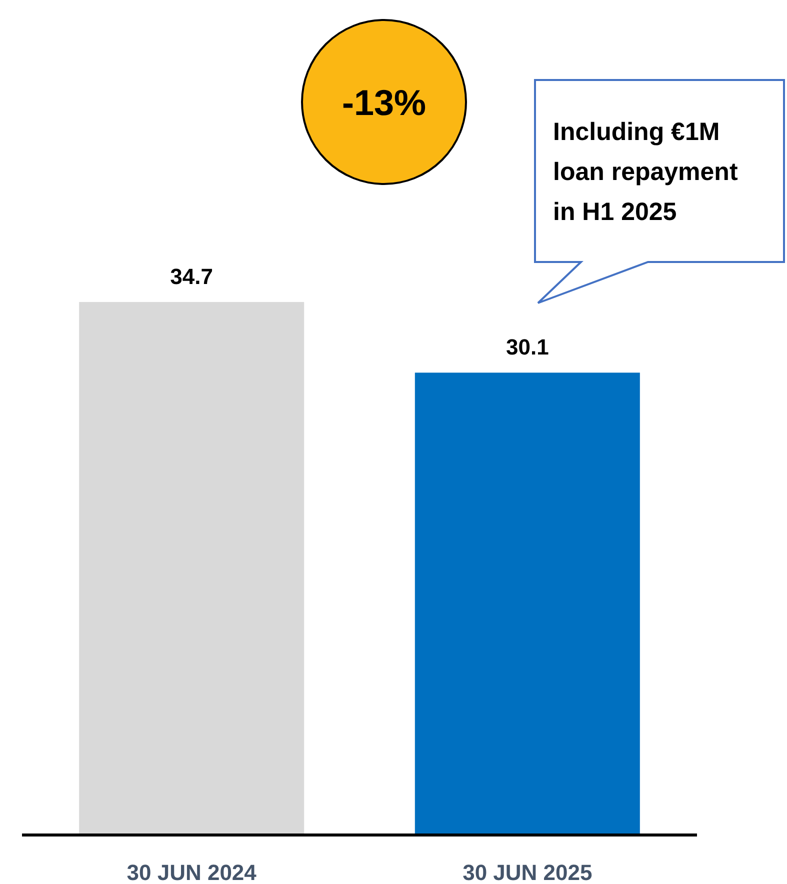  What do you see at coordinates (192, 872) in the screenshot?
I see `x-tick-label: 30 JUN 2024` at bounding box center [192, 872].